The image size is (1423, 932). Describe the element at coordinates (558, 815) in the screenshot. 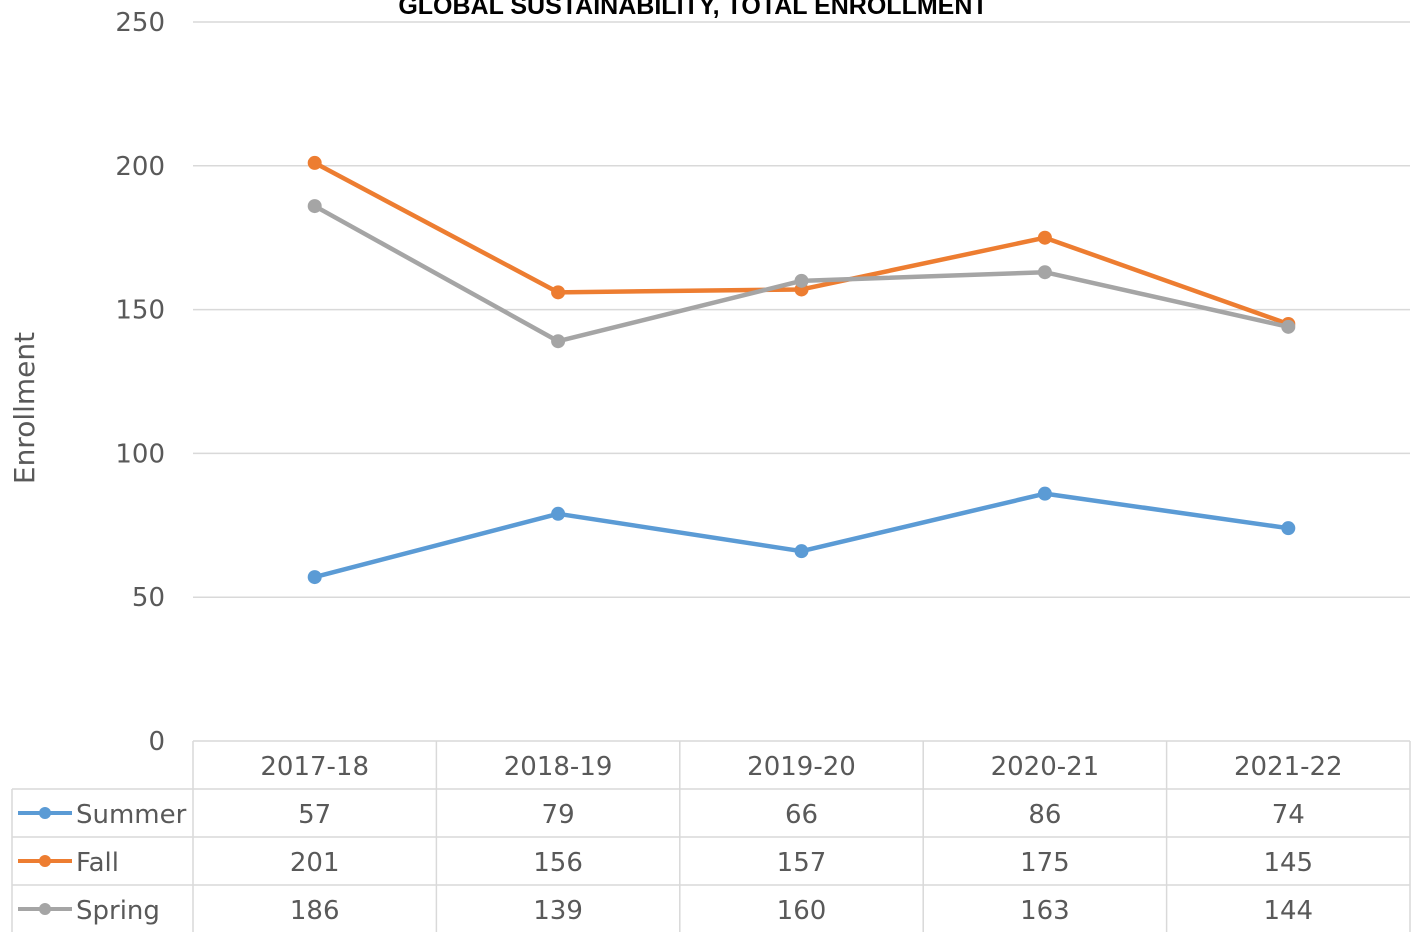

I see `table-cell-value: 79` at that location.